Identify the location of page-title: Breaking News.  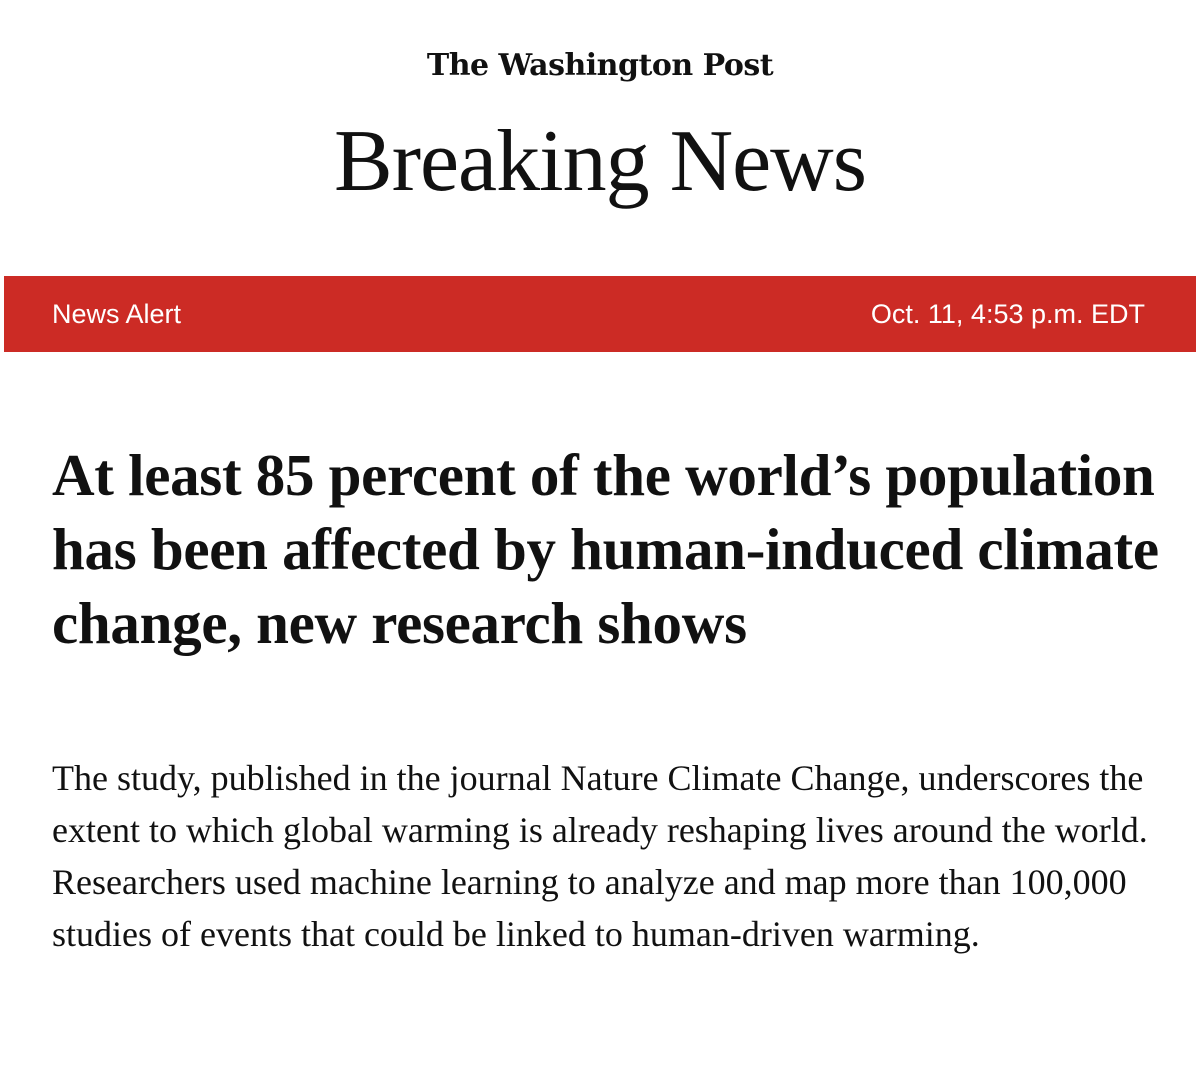
(600, 161).